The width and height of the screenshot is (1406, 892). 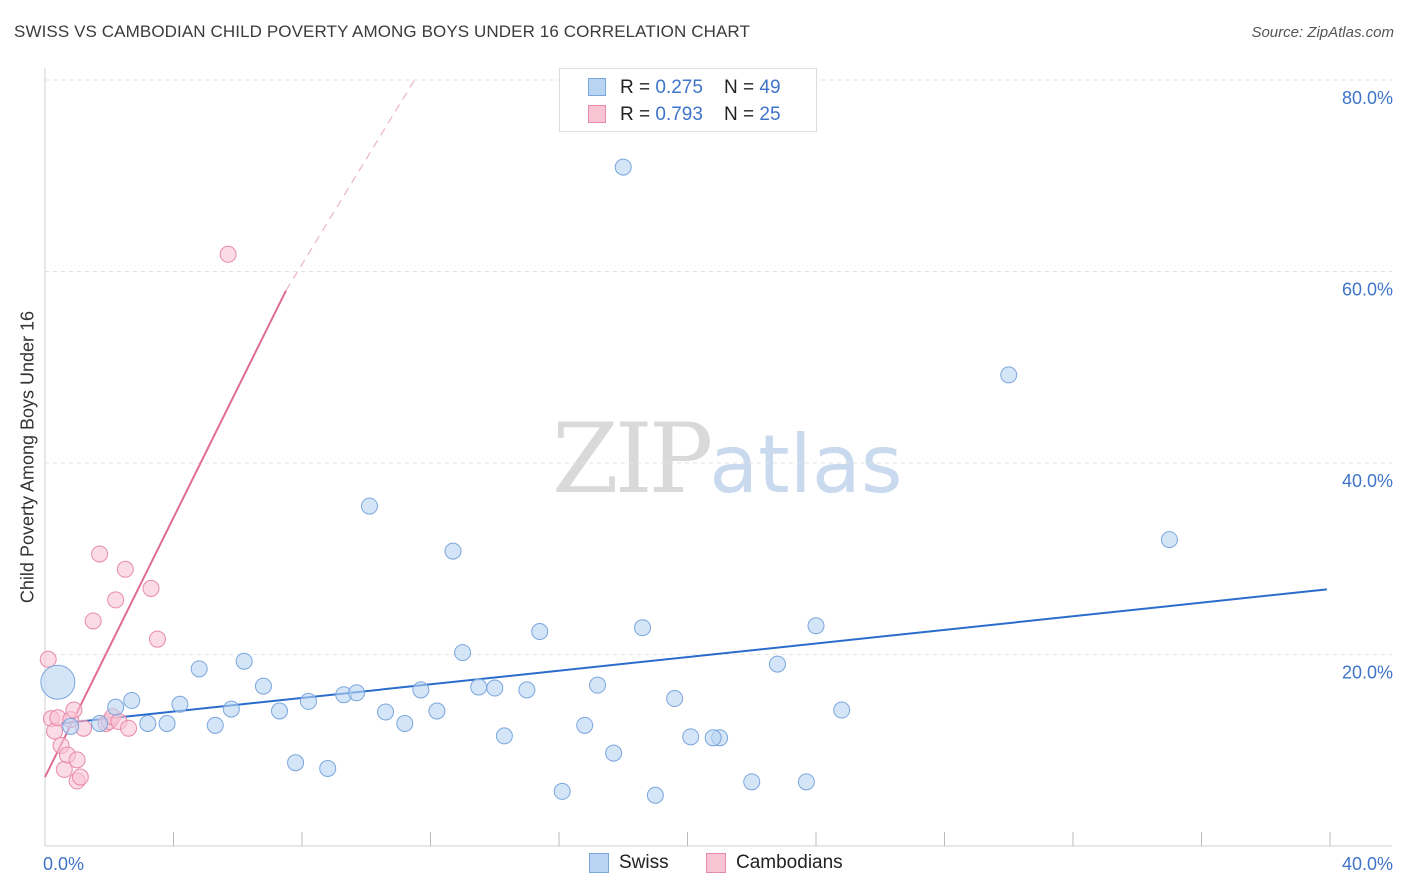 I want to click on legend-camb-n-value: 25, so click(x=770, y=114).